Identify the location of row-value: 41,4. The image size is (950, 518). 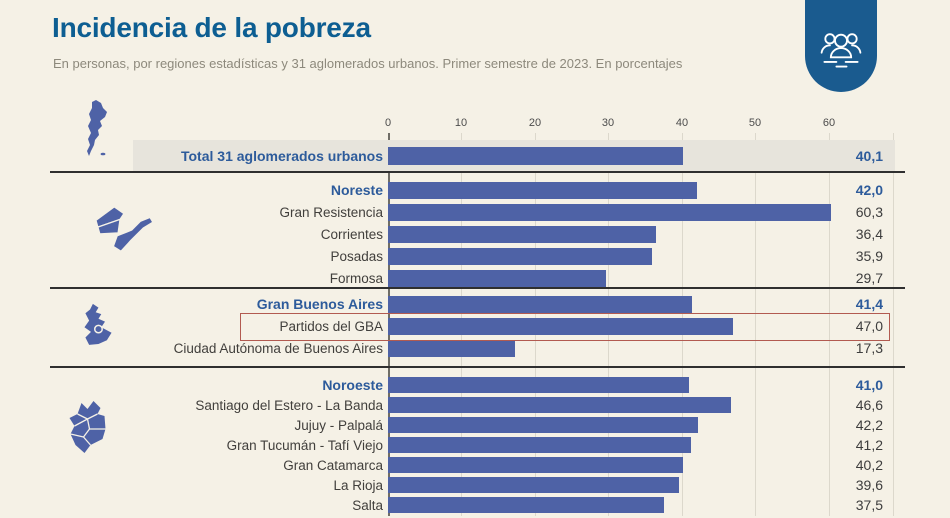
(869, 304).